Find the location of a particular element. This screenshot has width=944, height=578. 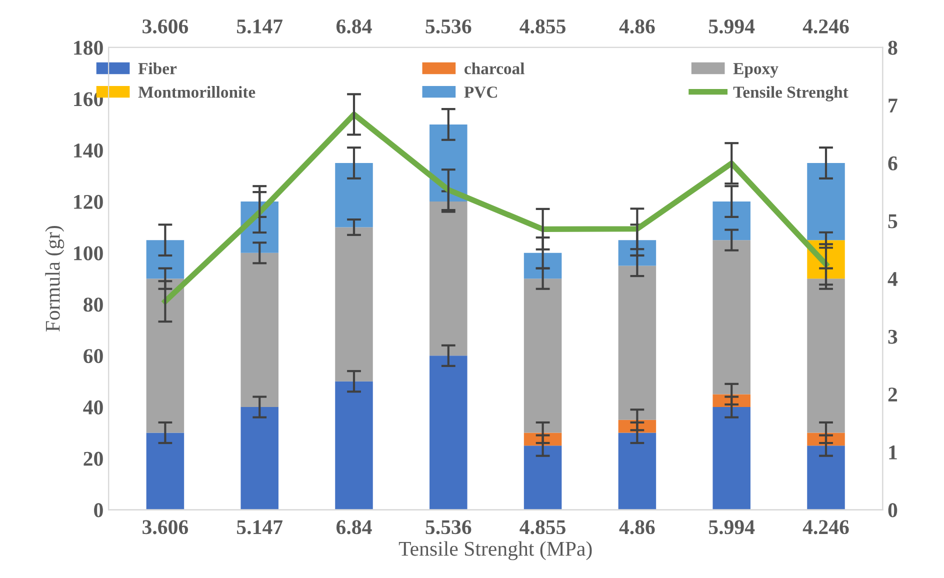

x-tick-label: 3.606 is located at coordinates (165, 527).